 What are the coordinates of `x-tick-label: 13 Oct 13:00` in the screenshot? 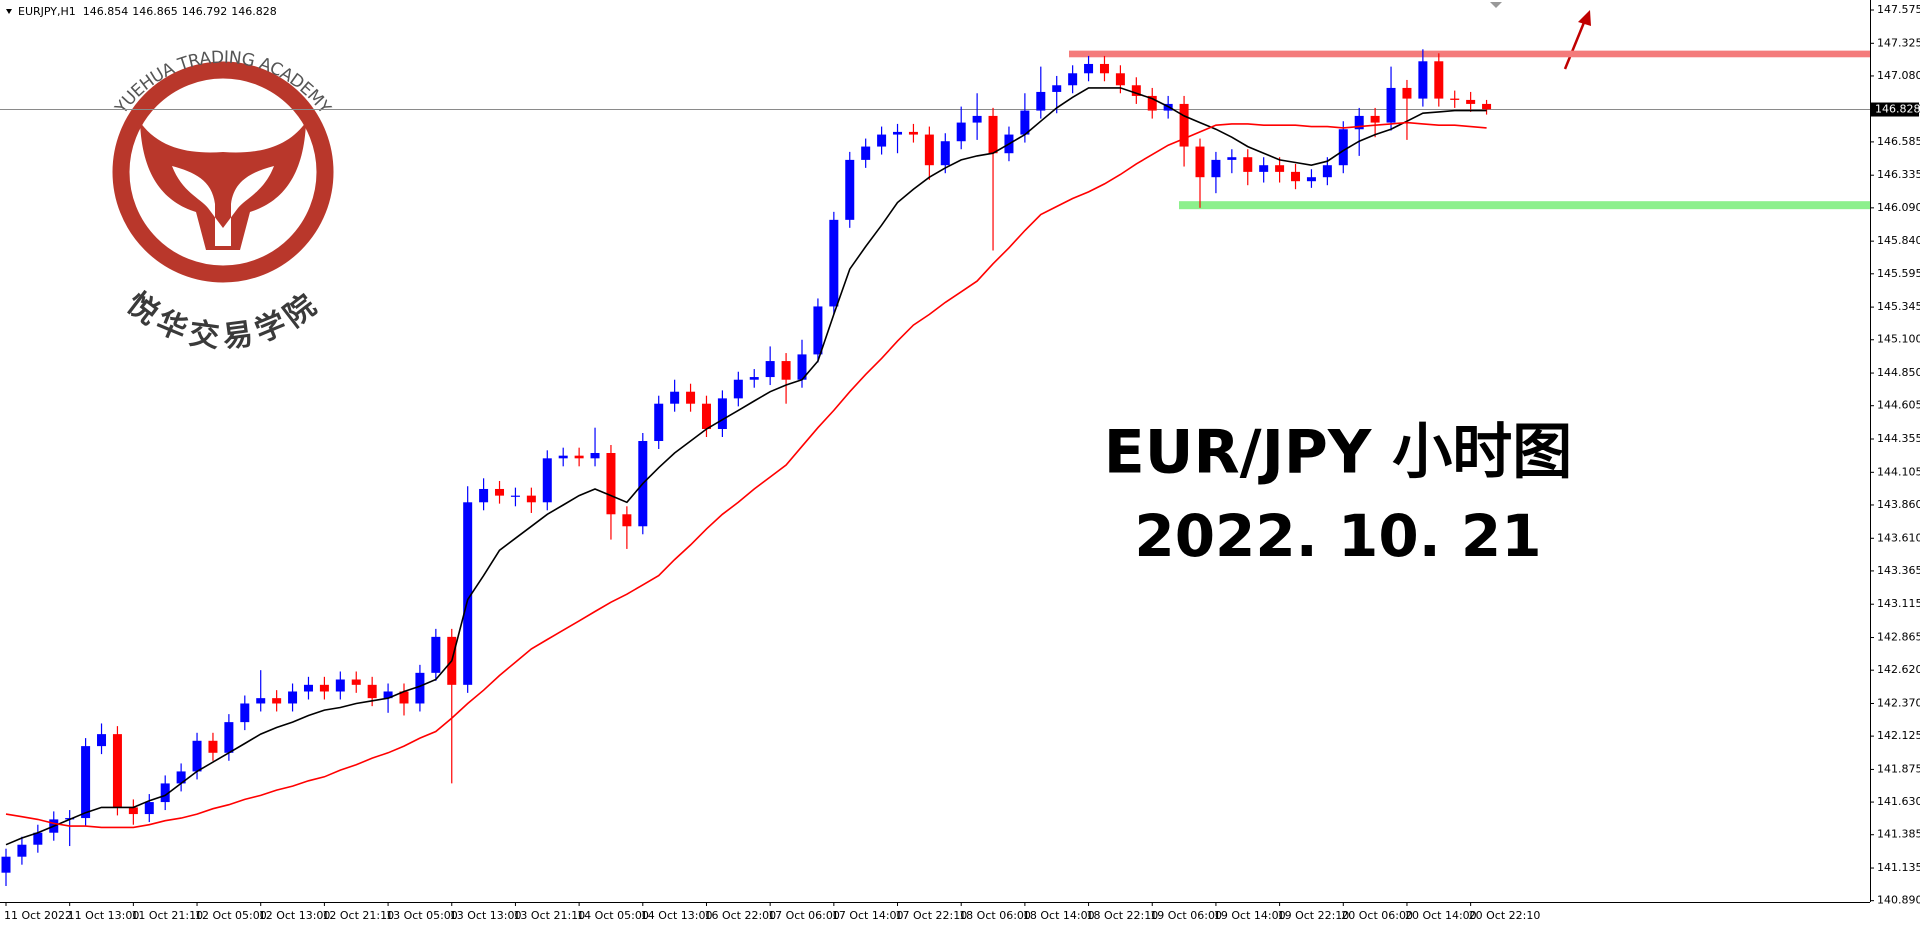 It's located at (486, 915).